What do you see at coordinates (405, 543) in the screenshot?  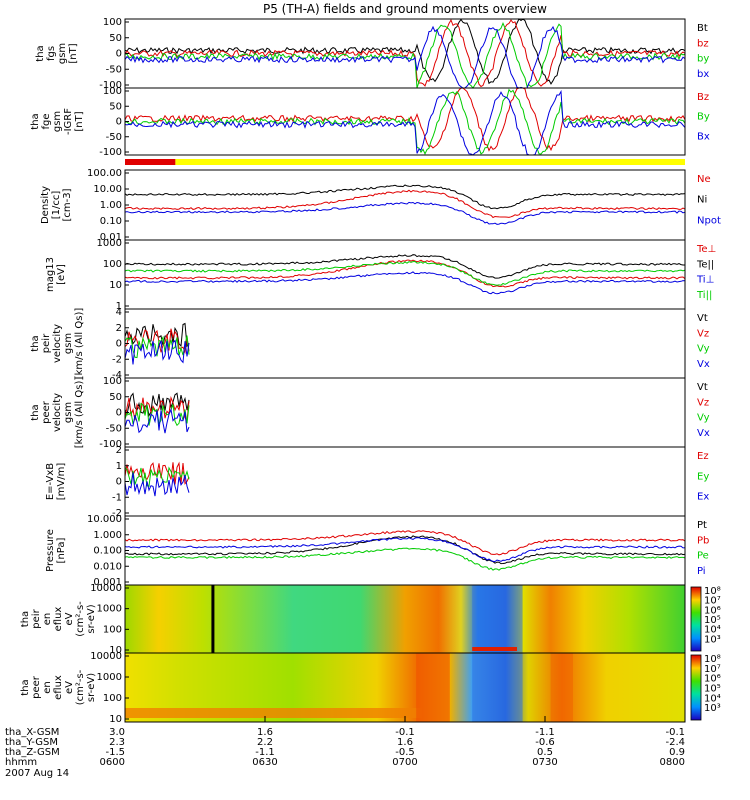 I see `series-pb` at bounding box center [405, 543].